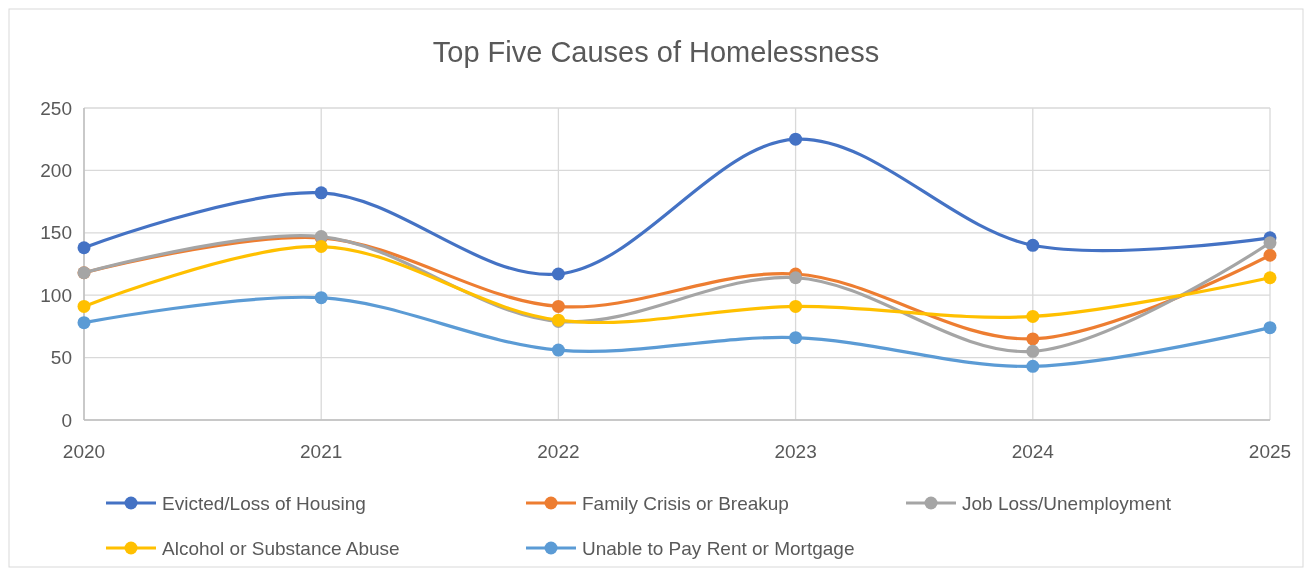 The image size is (1312, 575). What do you see at coordinates (1270, 451) in the screenshot?
I see `x-tick-label: 2025` at bounding box center [1270, 451].